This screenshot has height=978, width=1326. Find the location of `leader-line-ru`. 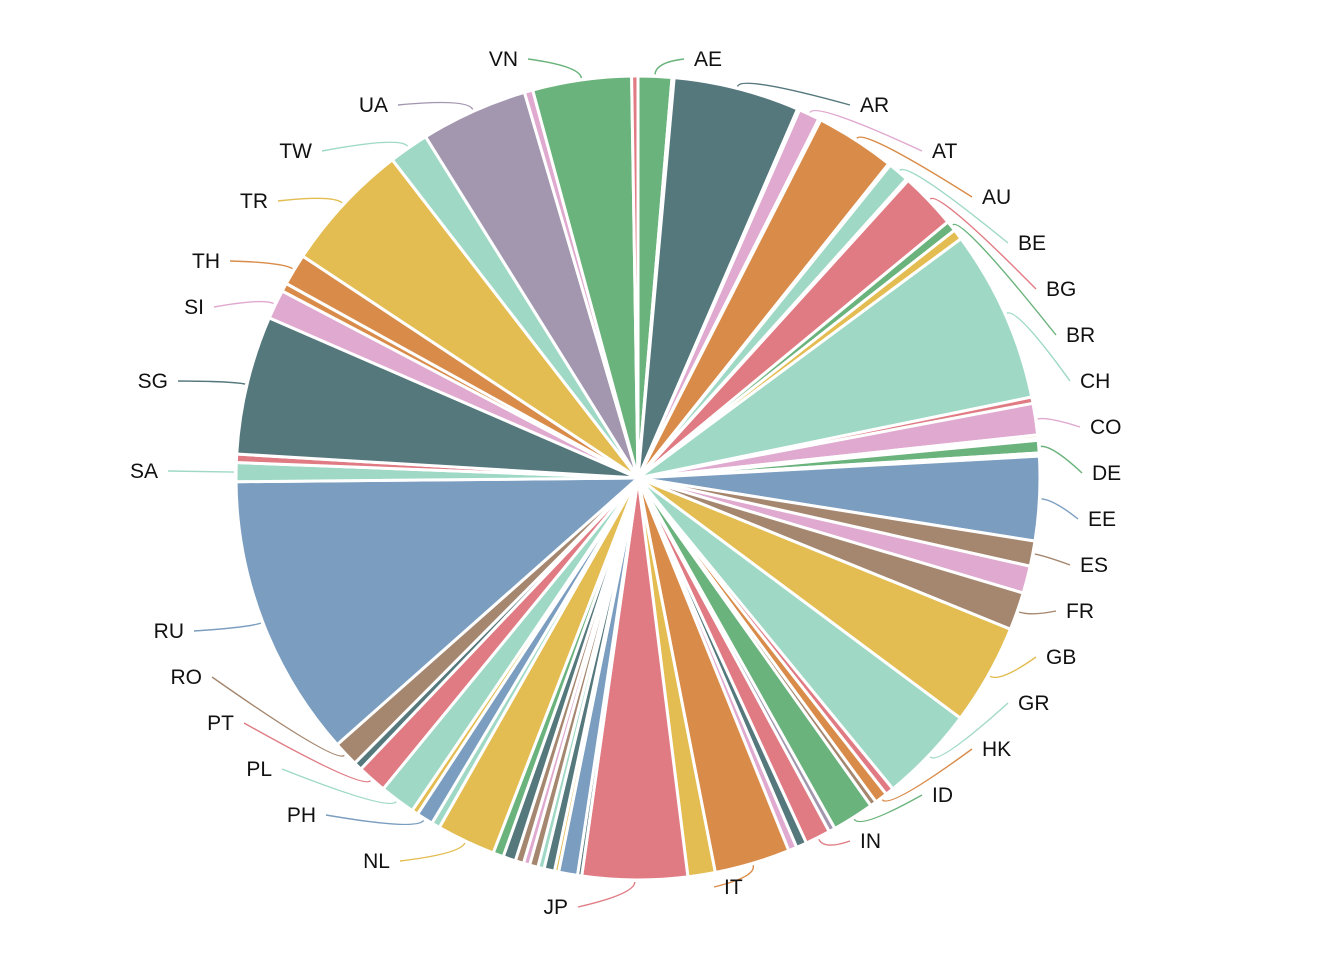

leader-line-ru is located at coordinates (227, 627).